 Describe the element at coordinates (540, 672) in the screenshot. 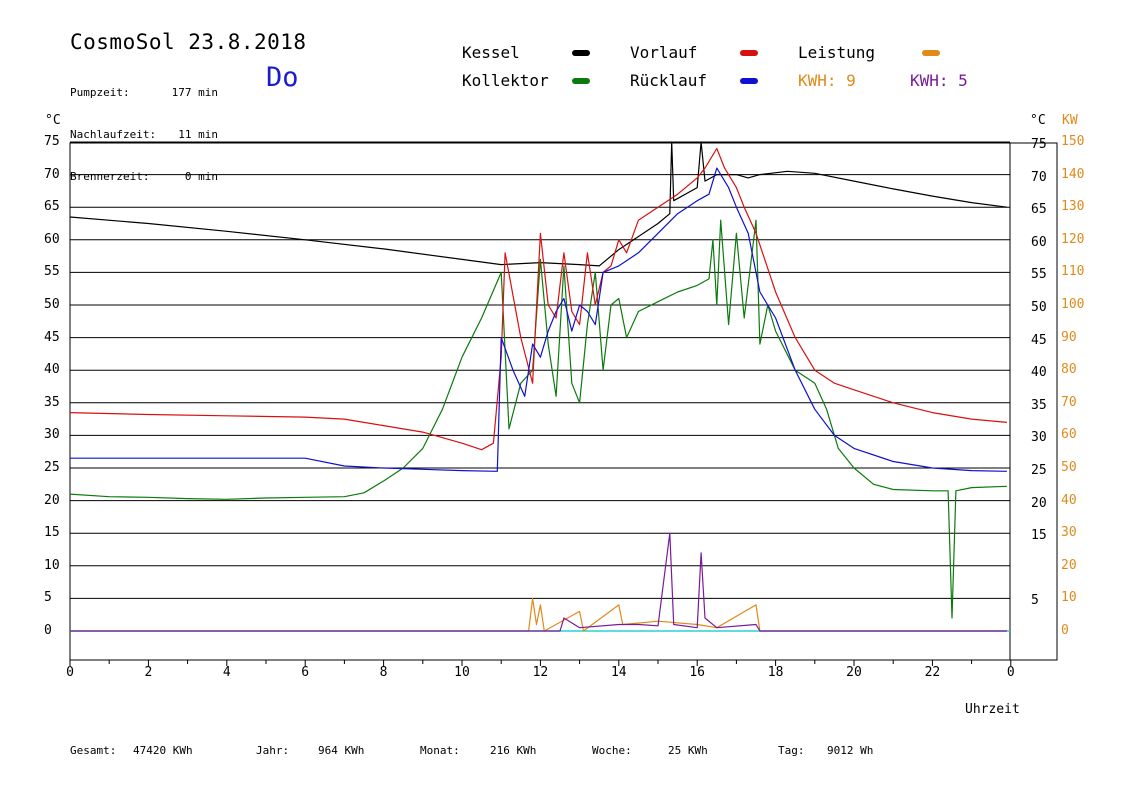

I see `x-tick-label: 12` at that location.